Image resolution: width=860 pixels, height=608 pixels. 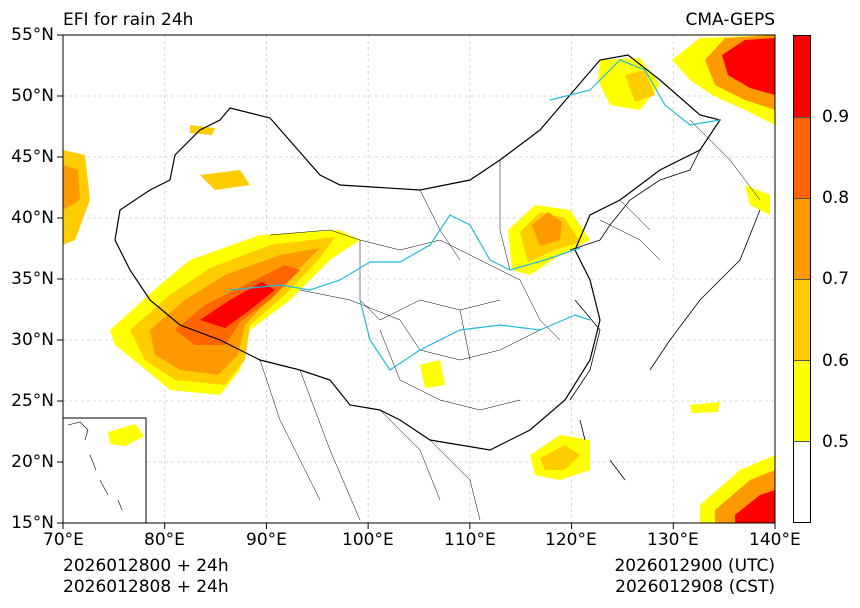 What do you see at coordinates (775, 540) in the screenshot?
I see `lon-tick-label: 140°E` at bounding box center [775, 540].